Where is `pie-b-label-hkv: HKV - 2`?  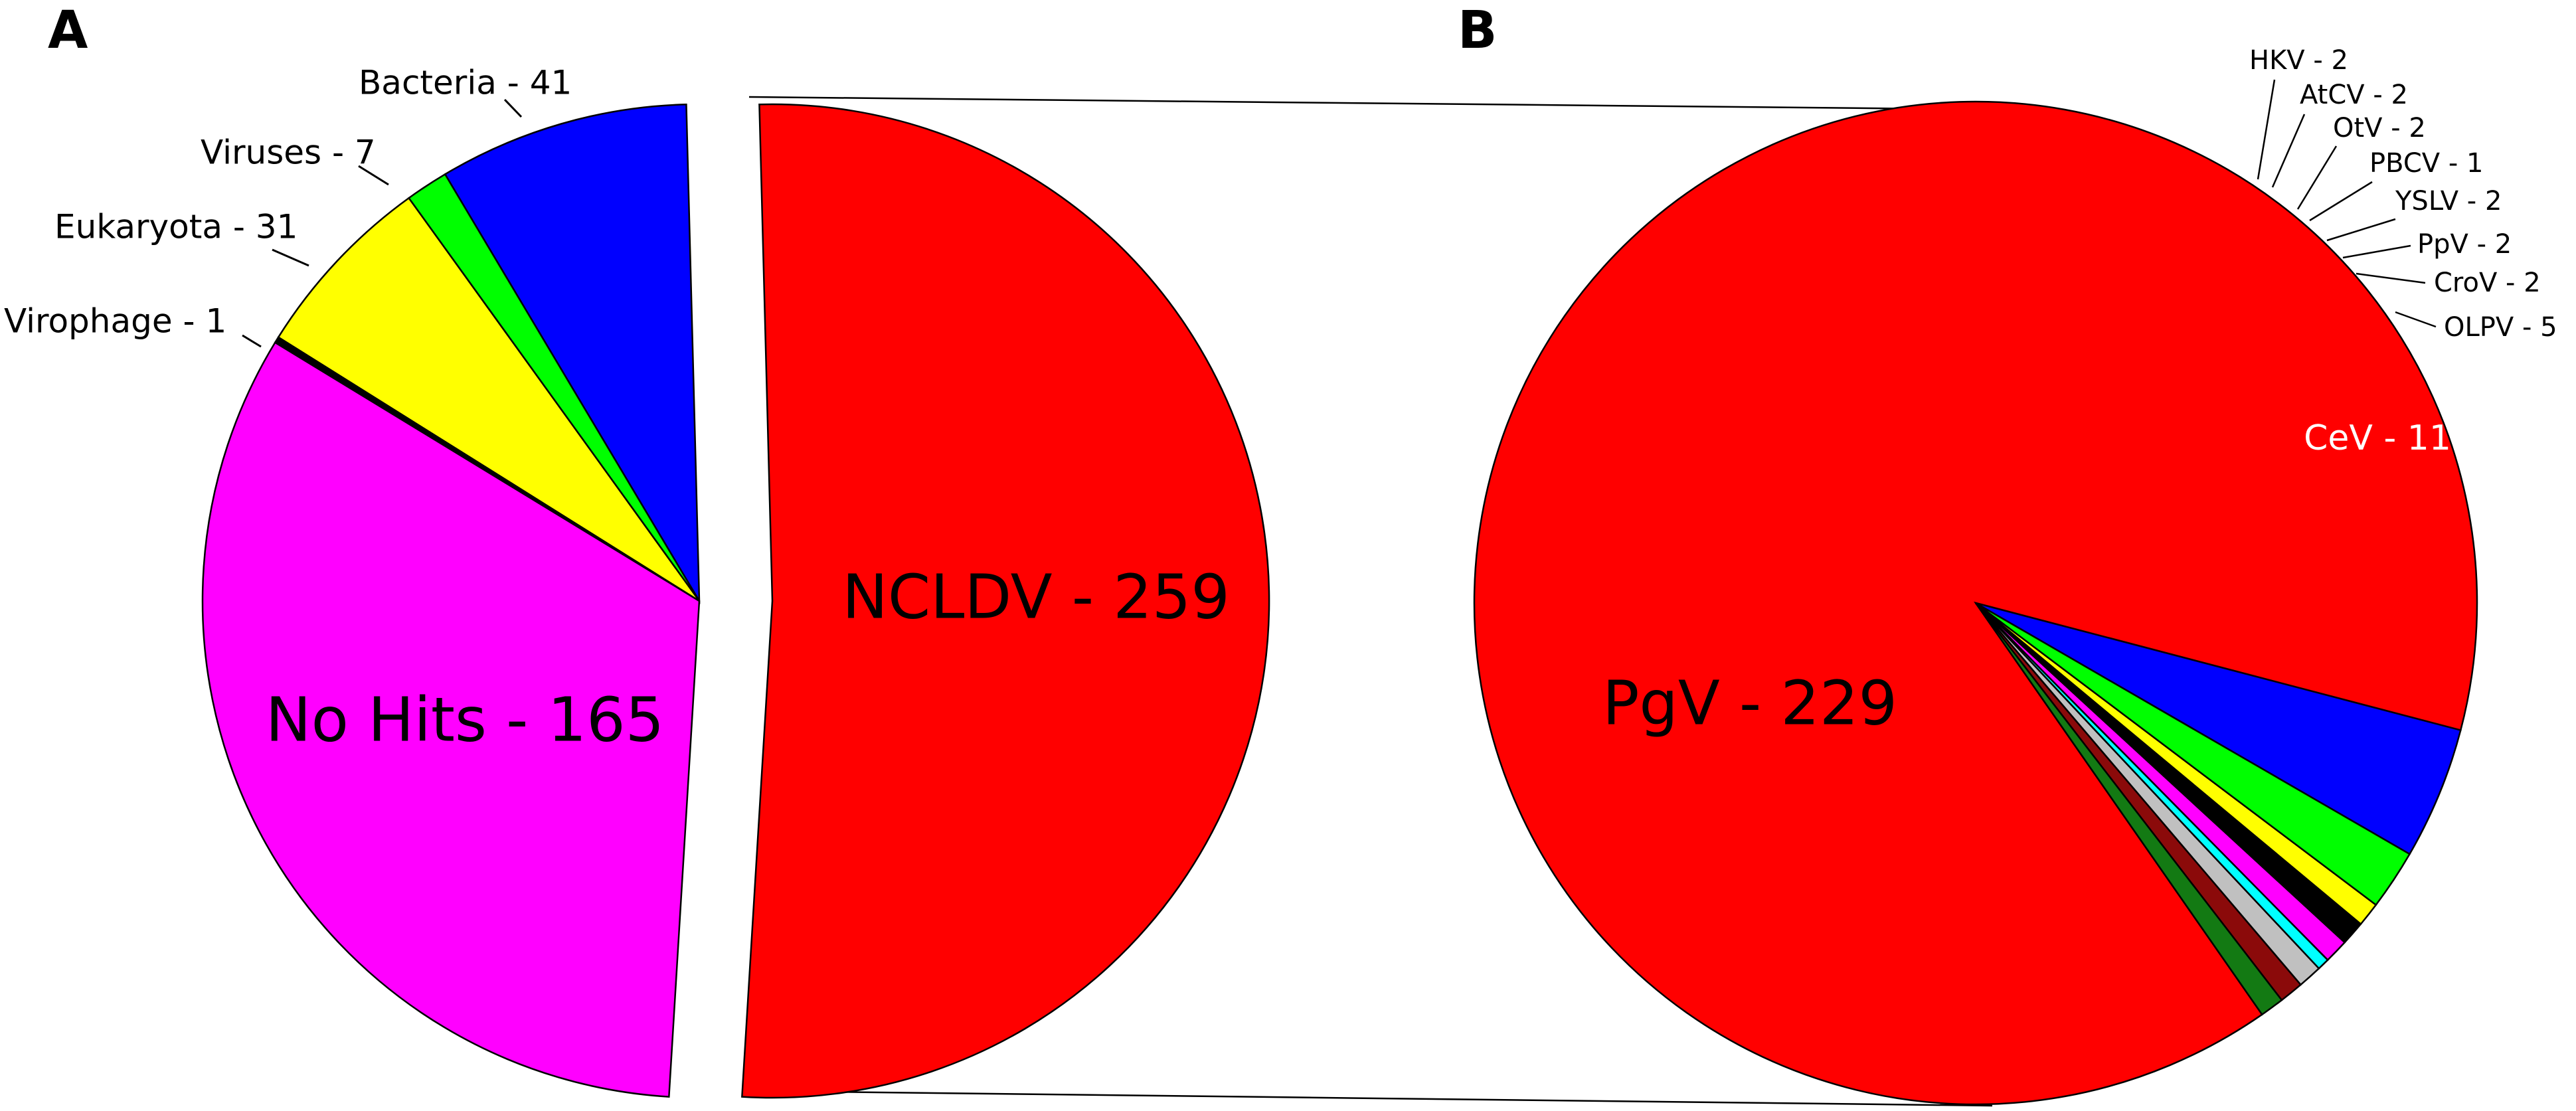
pie-b-label-hkv: HKV - 2 is located at coordinates (2298, 60).